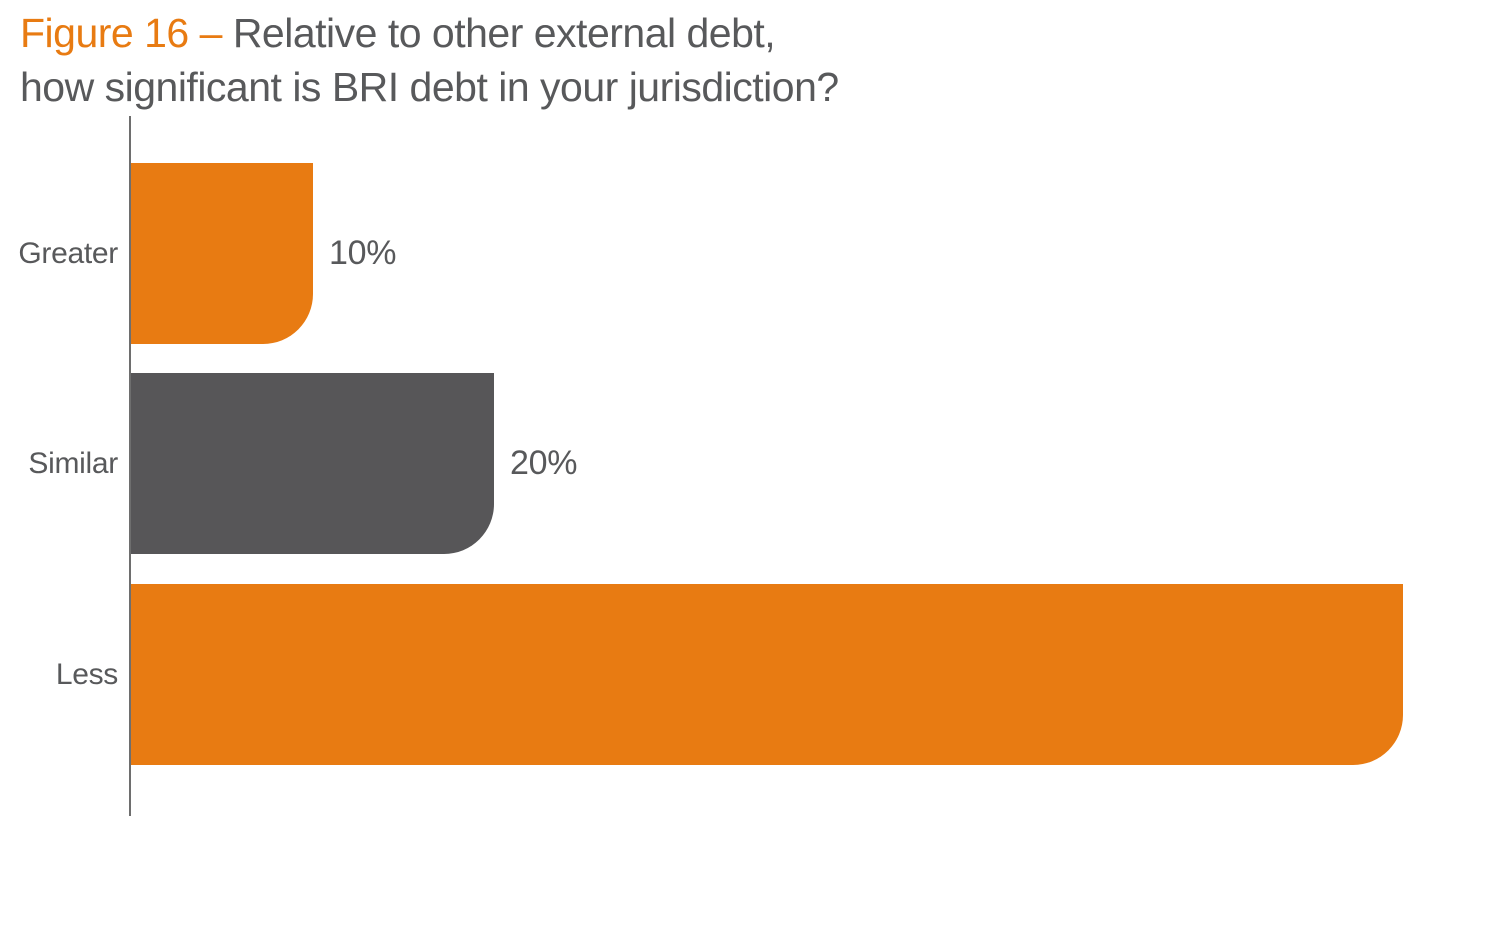 This screenshot has width=1500, height=939. Describe the element at coordinates (504, 33) in the screenshot. I see `chart-title-line1: Relative to other external debt,` at that location.